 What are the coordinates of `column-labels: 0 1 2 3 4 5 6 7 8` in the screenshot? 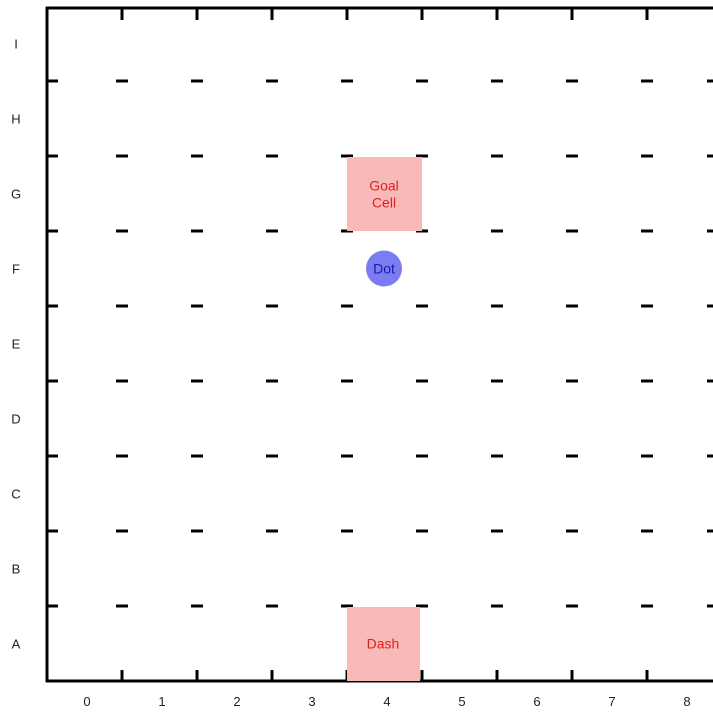 It's located at (386, 701).